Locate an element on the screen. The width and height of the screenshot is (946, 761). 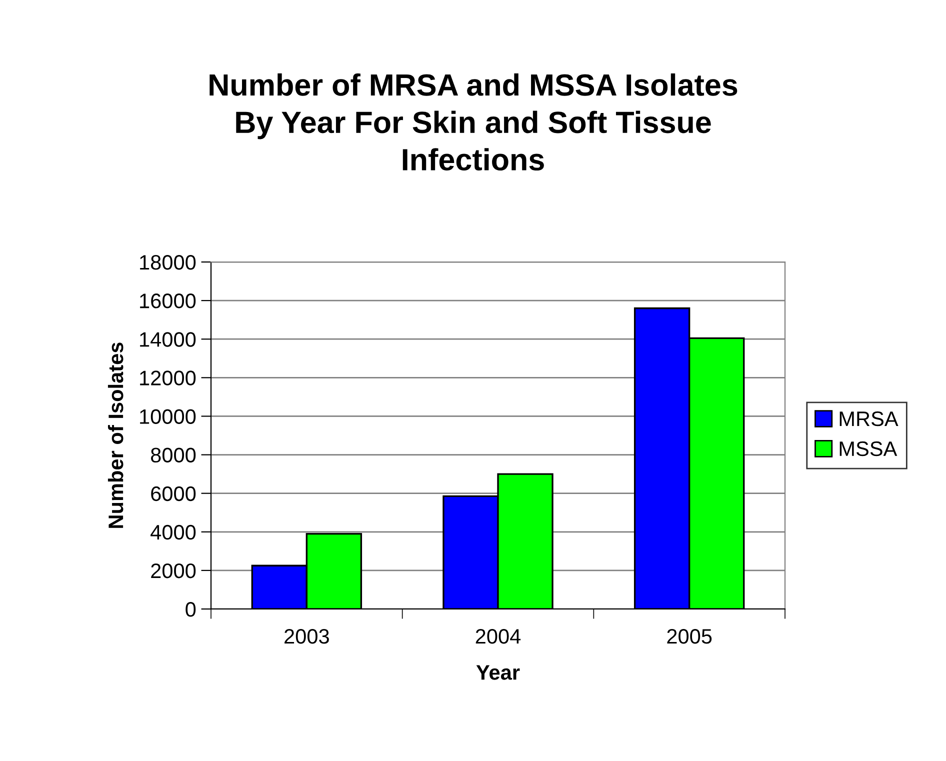
legend-label: MRSA is located at coordinates (869, 418).